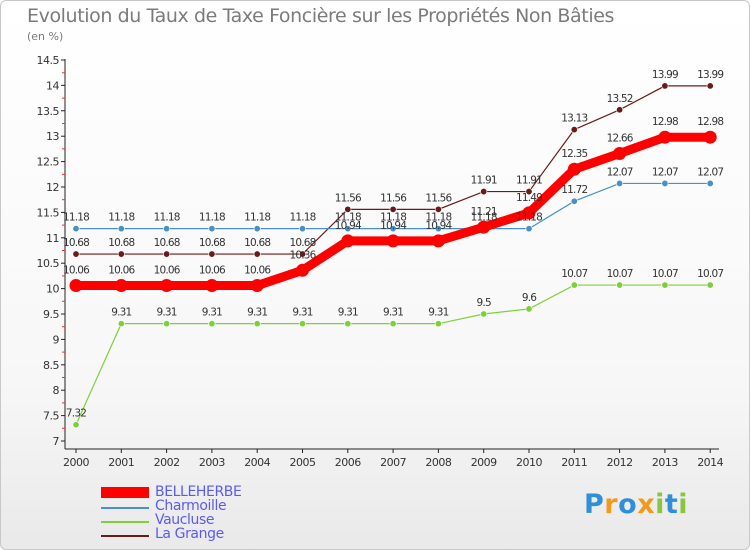 The image size is (750, 550). Describe the element at coordinates (529, 298) in the screenshot. I see `data-label-vaucluse: 9.6` at that location.